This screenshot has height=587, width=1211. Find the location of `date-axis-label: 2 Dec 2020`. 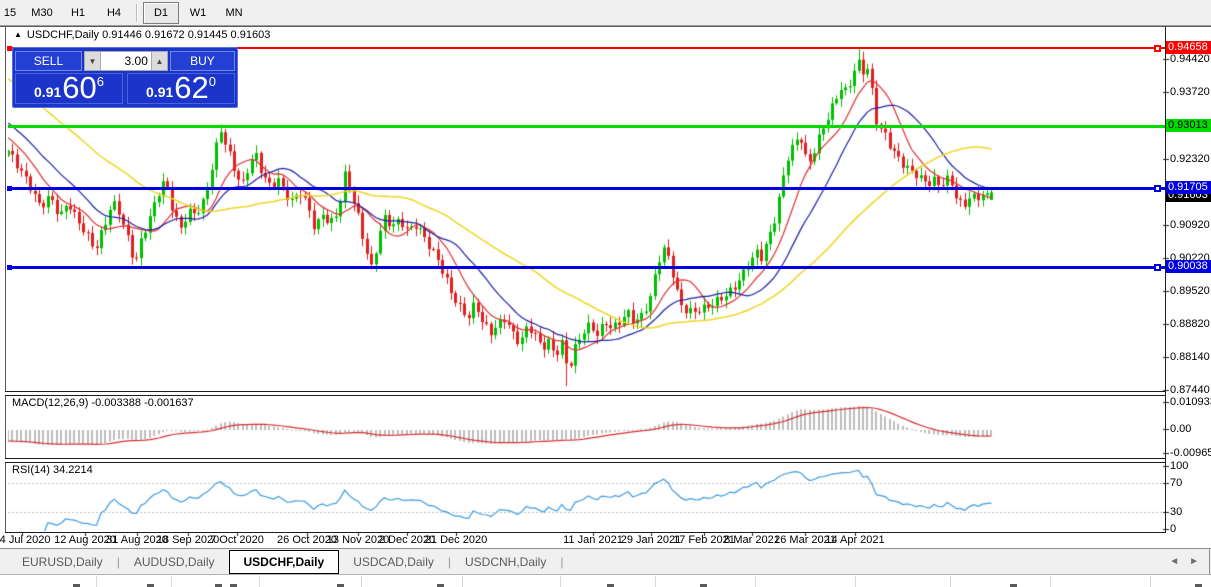

date-axis-label: 2 Dec 2020 is located at coordinates (407, 540).